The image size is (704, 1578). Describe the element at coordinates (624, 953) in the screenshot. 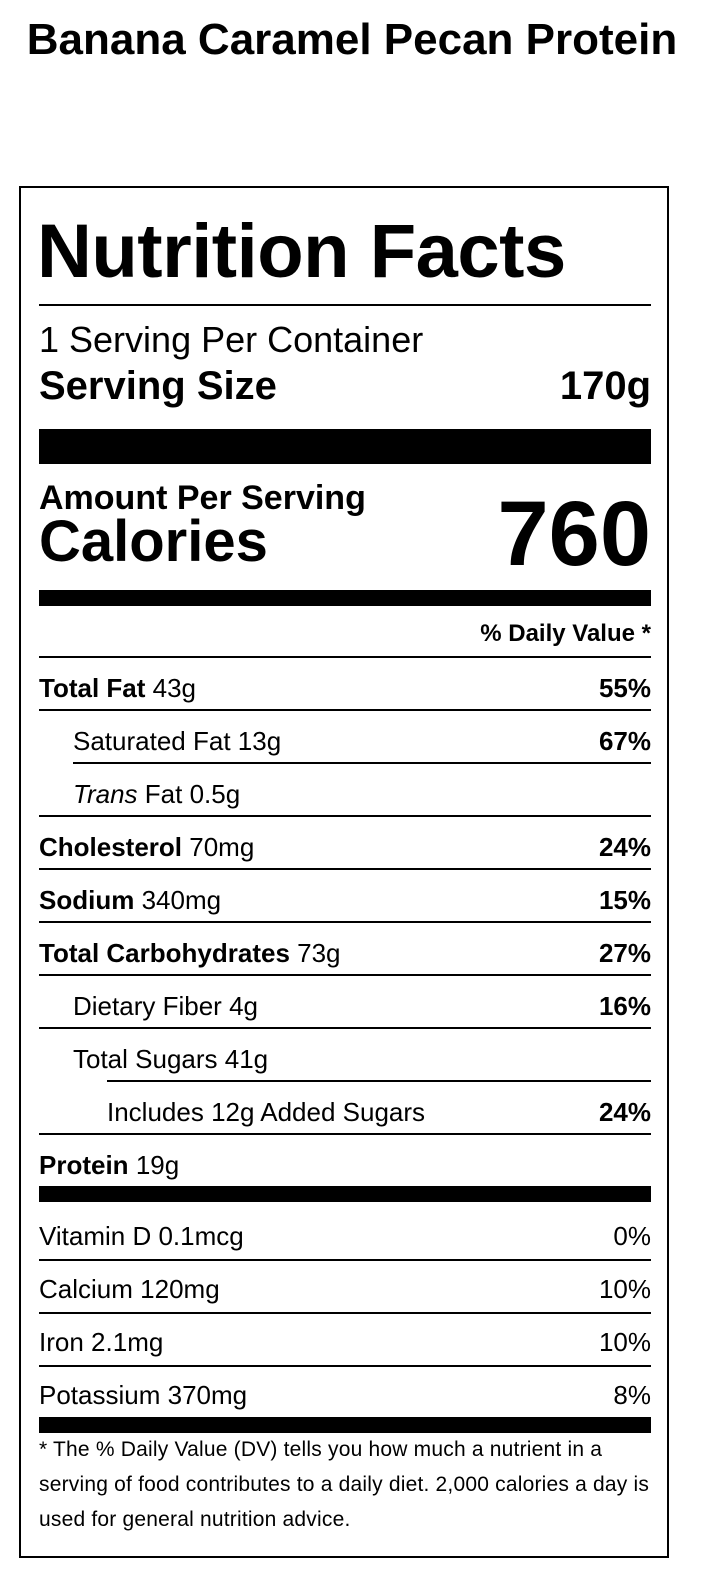

I see `nutrient-dv: 27%` at that location.